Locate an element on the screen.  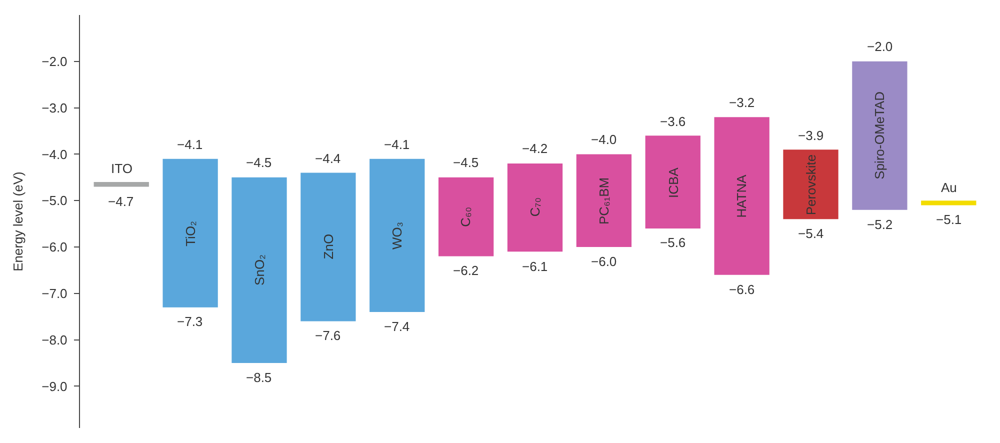
x-tick-label: Perovskite is located at coordinates (810, 185).